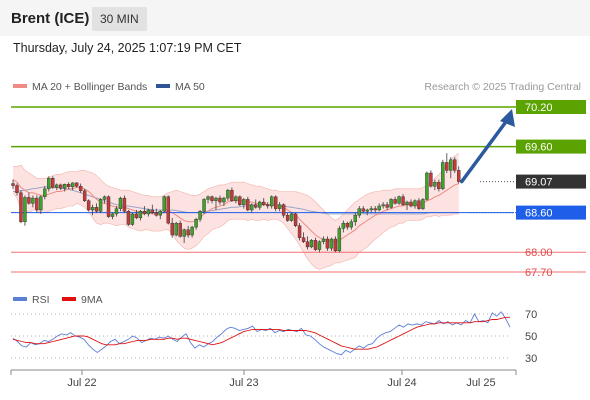 The height and width of the screenshot is (400, 590). Describe the element at coordinates (401, 383) in the screenshot. I see `x-axis-label: Jul 24` at that location.